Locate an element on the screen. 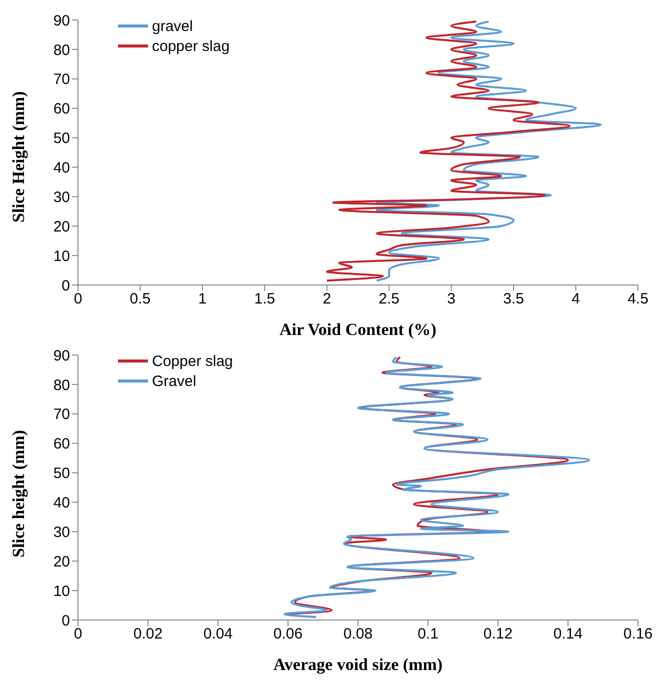 The width and height of the screenshot is (667, 684). x-tick-label: 0.1 is located at coordinates (428, 634).